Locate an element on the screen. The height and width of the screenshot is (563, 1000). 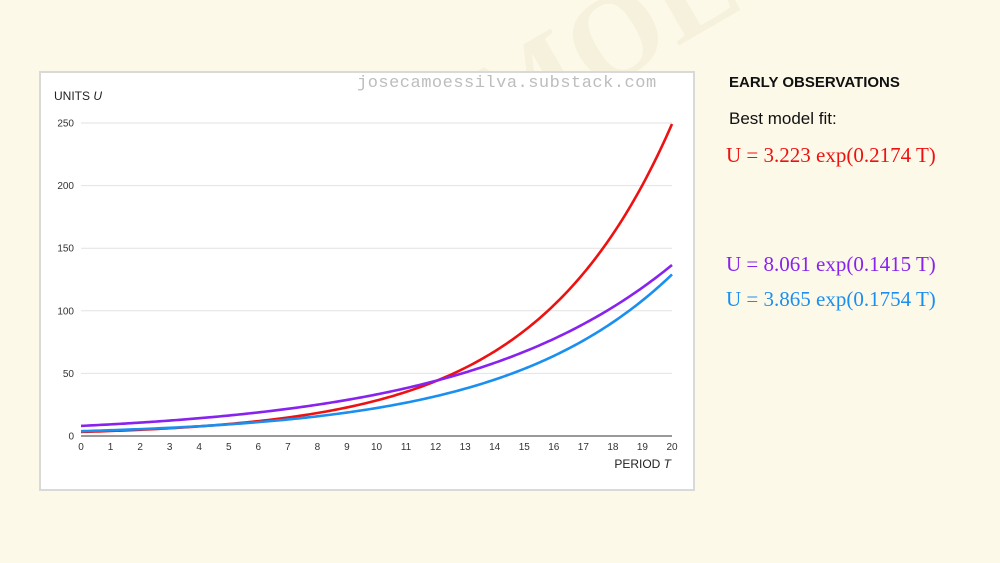
y-axis-title: UNITS U is located at coordinates (78, 96).